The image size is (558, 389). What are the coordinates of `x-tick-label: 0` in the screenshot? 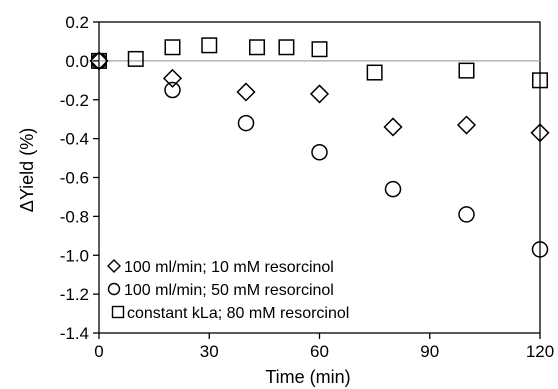 It's located at (98, 351).